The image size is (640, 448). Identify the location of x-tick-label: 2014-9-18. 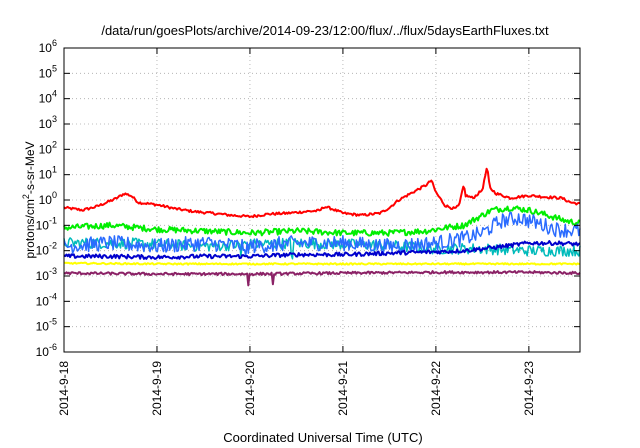
(64, 388).